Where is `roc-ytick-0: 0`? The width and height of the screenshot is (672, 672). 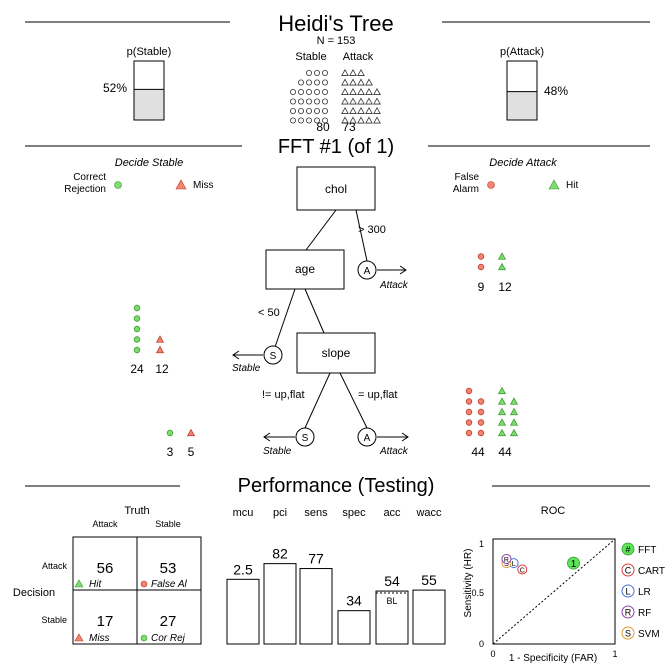
roc-ytick-0: 0 is located at coordinates (481, 644).